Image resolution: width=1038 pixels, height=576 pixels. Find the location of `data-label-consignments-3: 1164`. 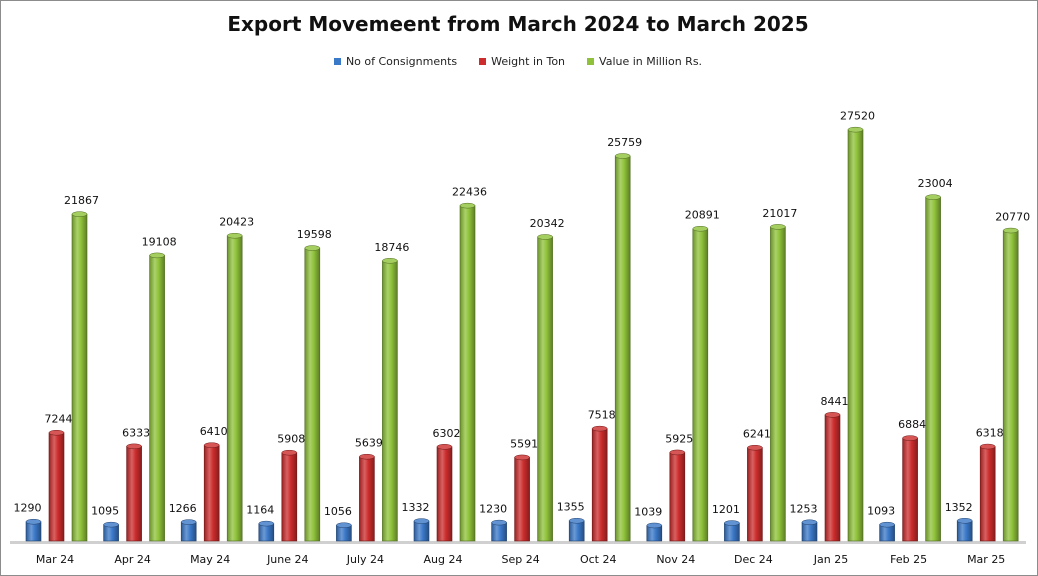

data-label-consignments-3: 1164 is located at coordinates (260, 510).